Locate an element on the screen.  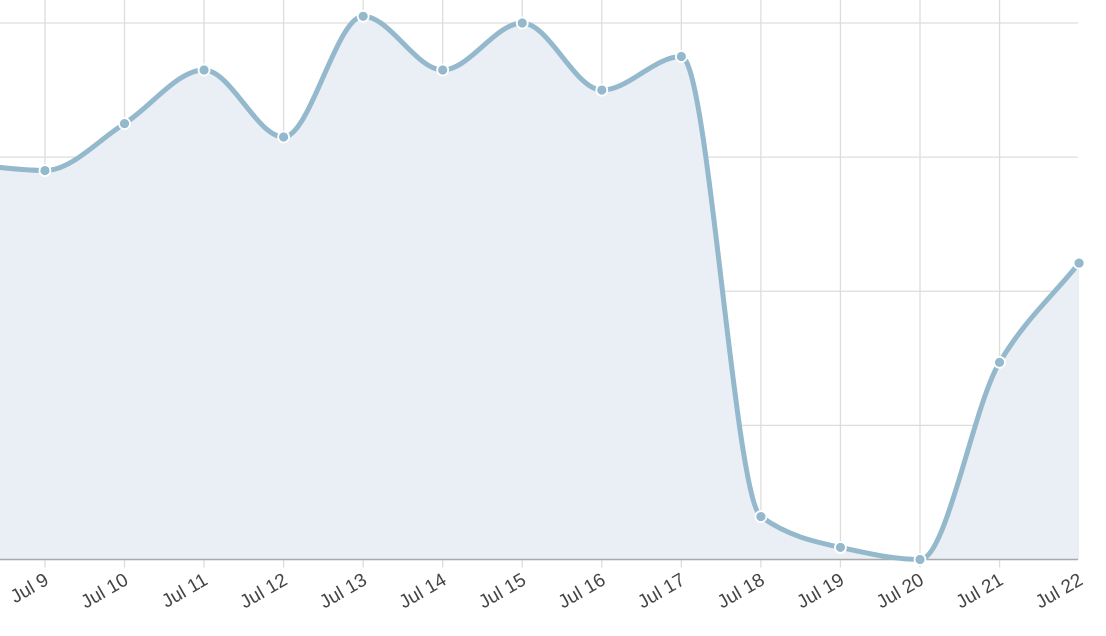
x-tick-label: Jul 9 is located at coordinates (29, 589).